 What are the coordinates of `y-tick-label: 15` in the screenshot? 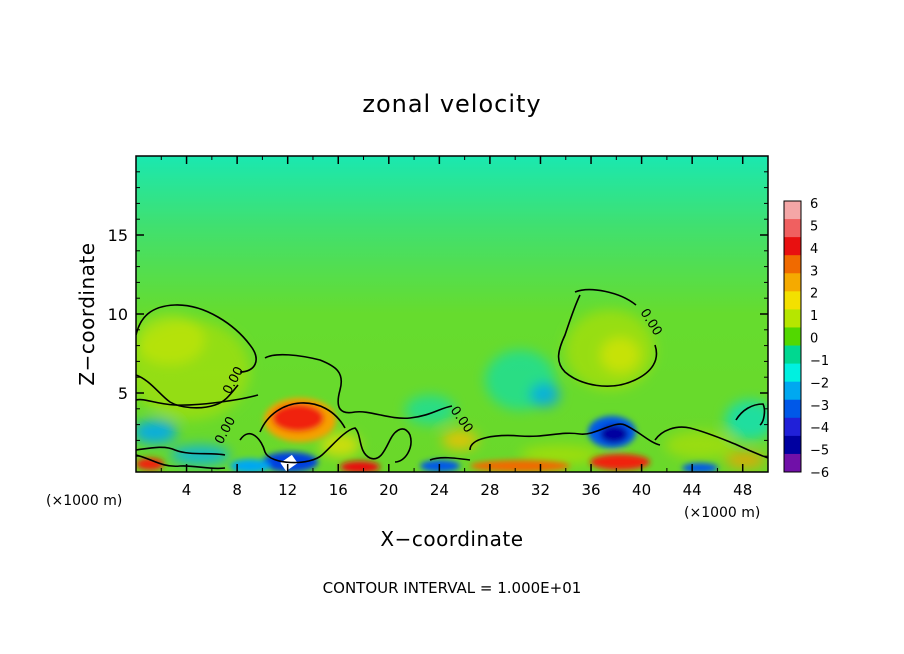 It's located at (118, 235).